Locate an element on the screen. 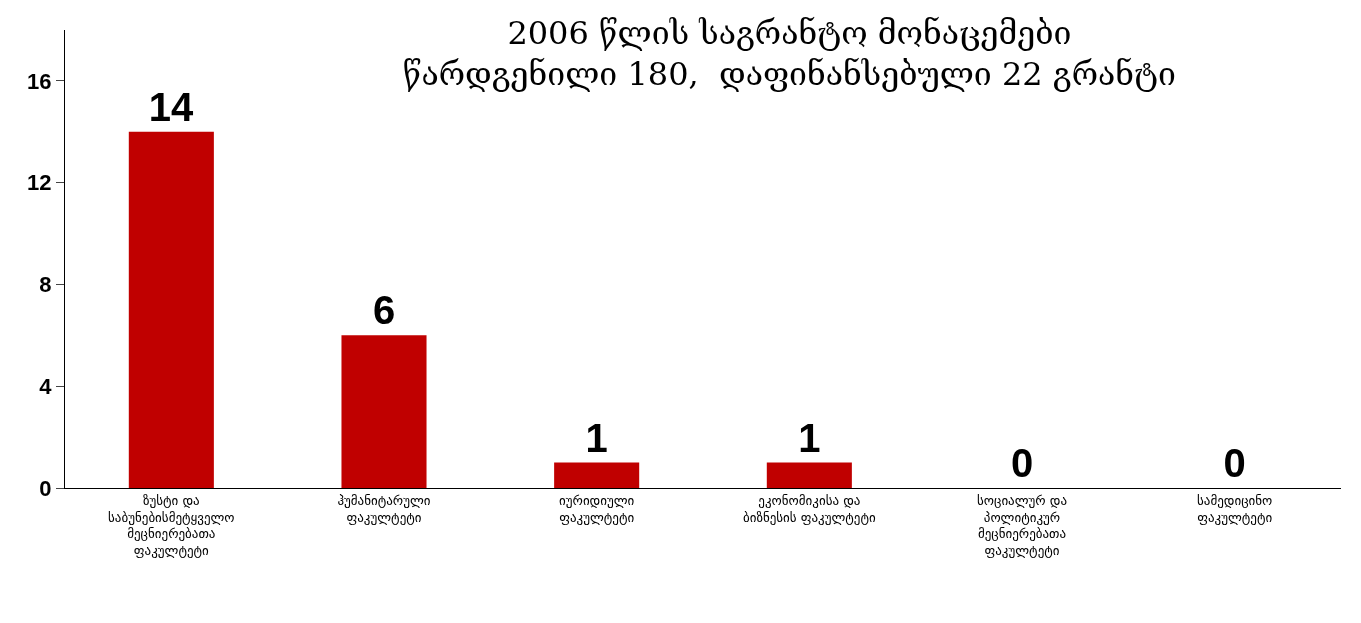 The height and width of the screenshot is (623, 1361). x-tick-label: ეკონომიკისა და ბიზნესის ფაკულტეტი is located at coordinates (809, 508).